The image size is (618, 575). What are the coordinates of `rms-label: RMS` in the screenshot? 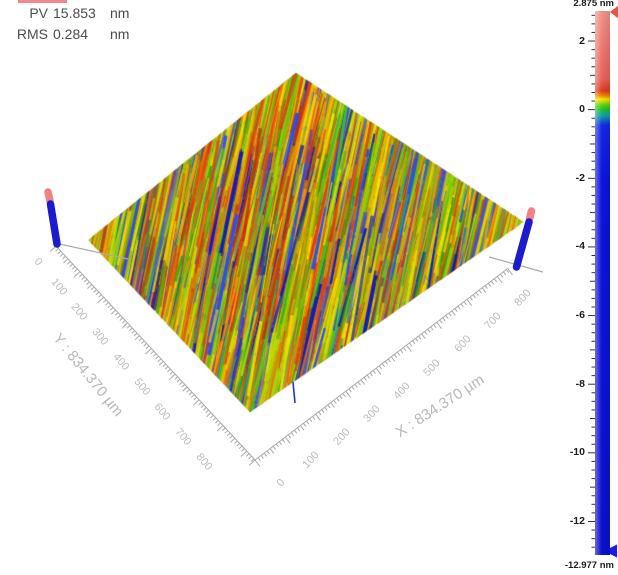 It's located at (32, 34).